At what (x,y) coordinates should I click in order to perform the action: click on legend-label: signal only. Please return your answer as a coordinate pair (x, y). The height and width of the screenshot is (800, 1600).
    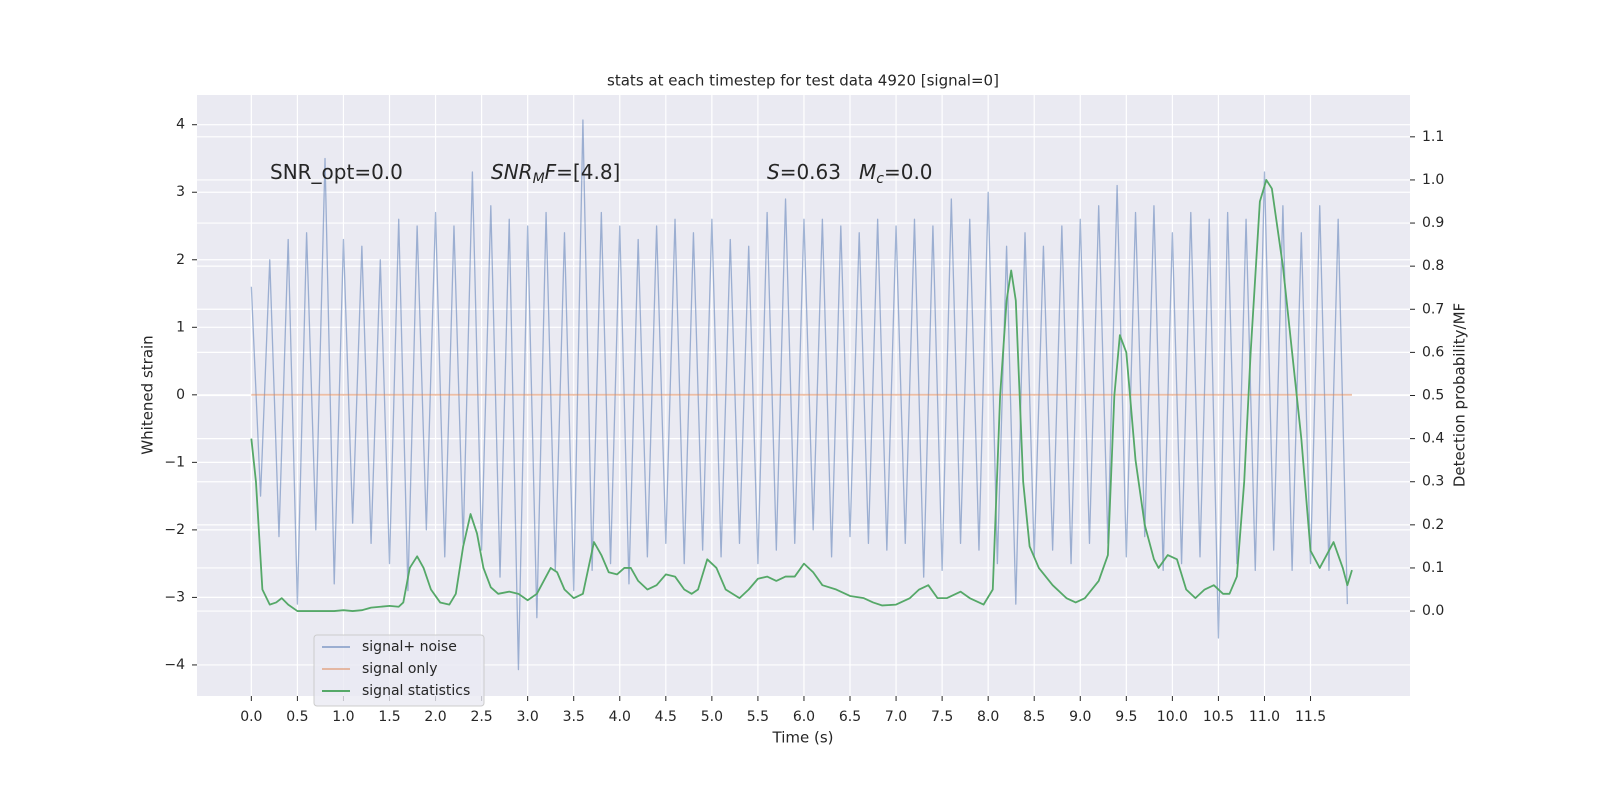
    Looking at the image, I should click on (399, 669).